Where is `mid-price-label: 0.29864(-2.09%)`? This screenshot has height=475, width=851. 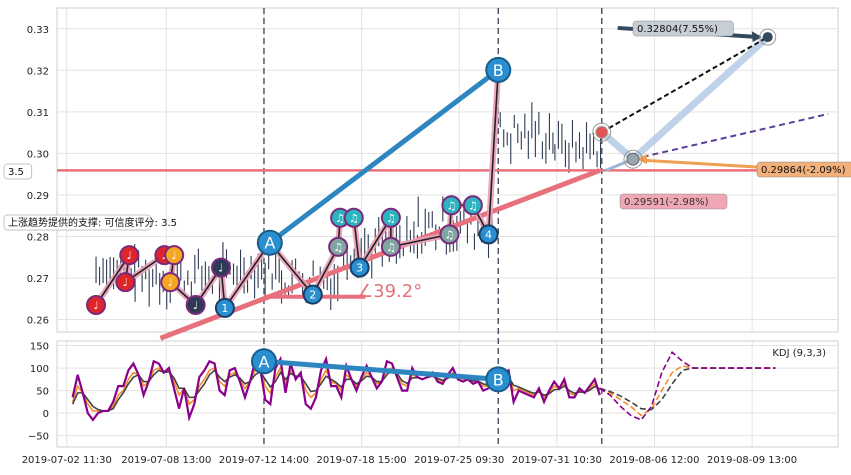
mid-price-label: 0.29864(-2.09%) is located at coordinates (803, 169).